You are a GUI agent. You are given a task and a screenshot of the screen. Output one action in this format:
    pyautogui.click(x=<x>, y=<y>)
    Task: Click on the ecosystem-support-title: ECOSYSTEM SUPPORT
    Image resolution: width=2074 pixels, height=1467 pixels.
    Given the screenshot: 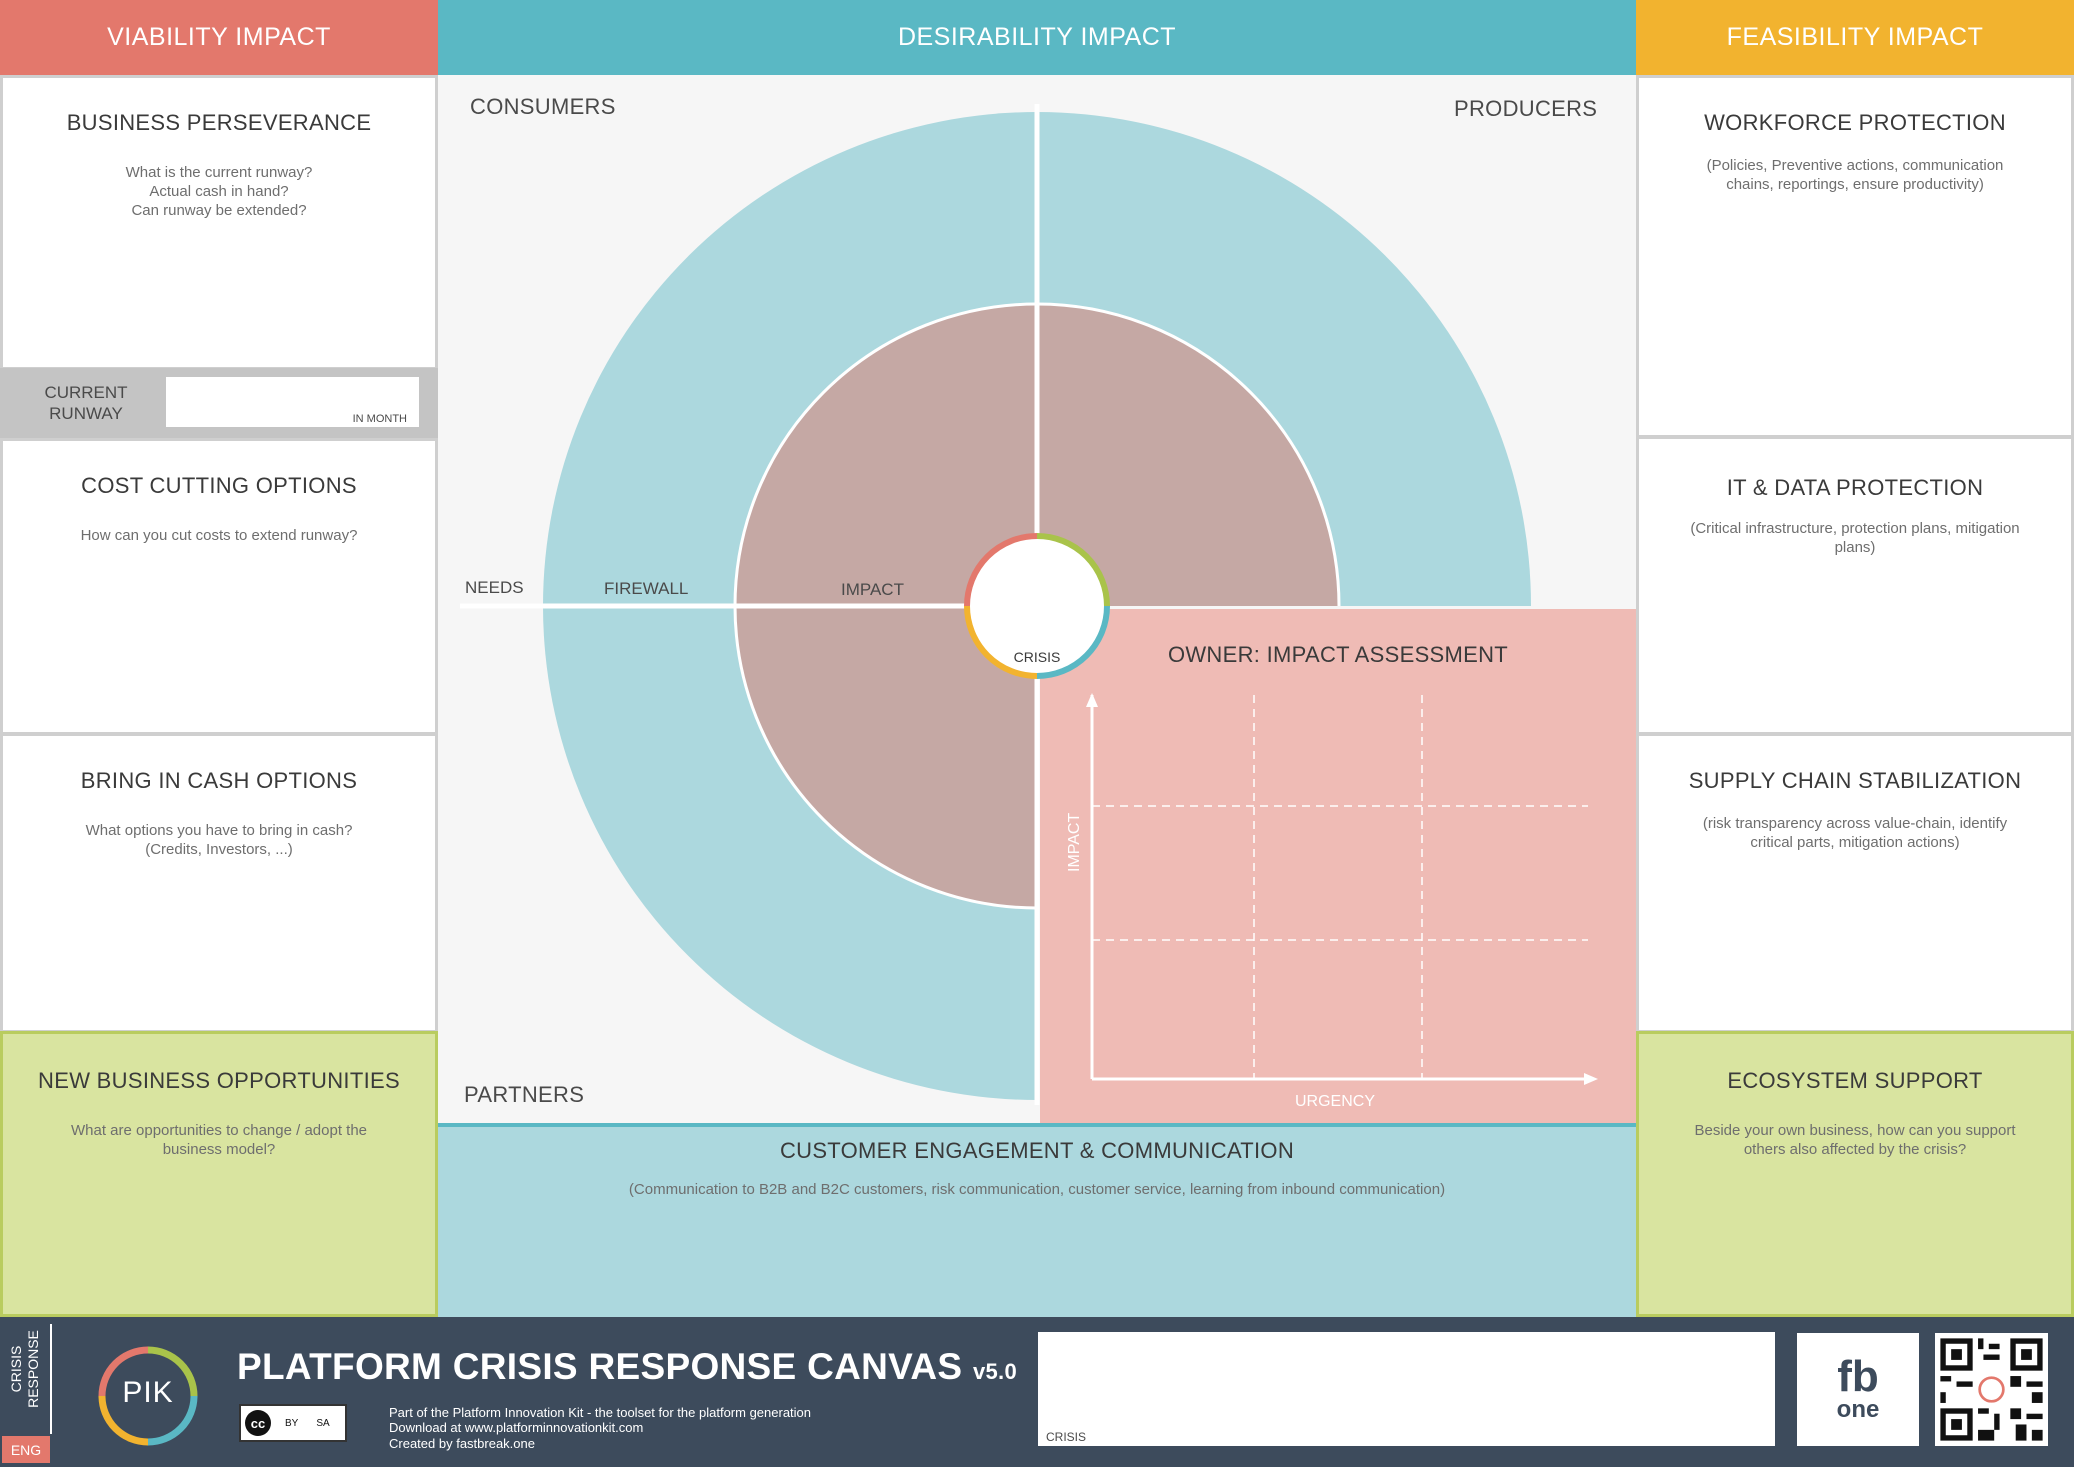 What is the action you would take?
    pyautogui.click(x=1855, y=1080)
    